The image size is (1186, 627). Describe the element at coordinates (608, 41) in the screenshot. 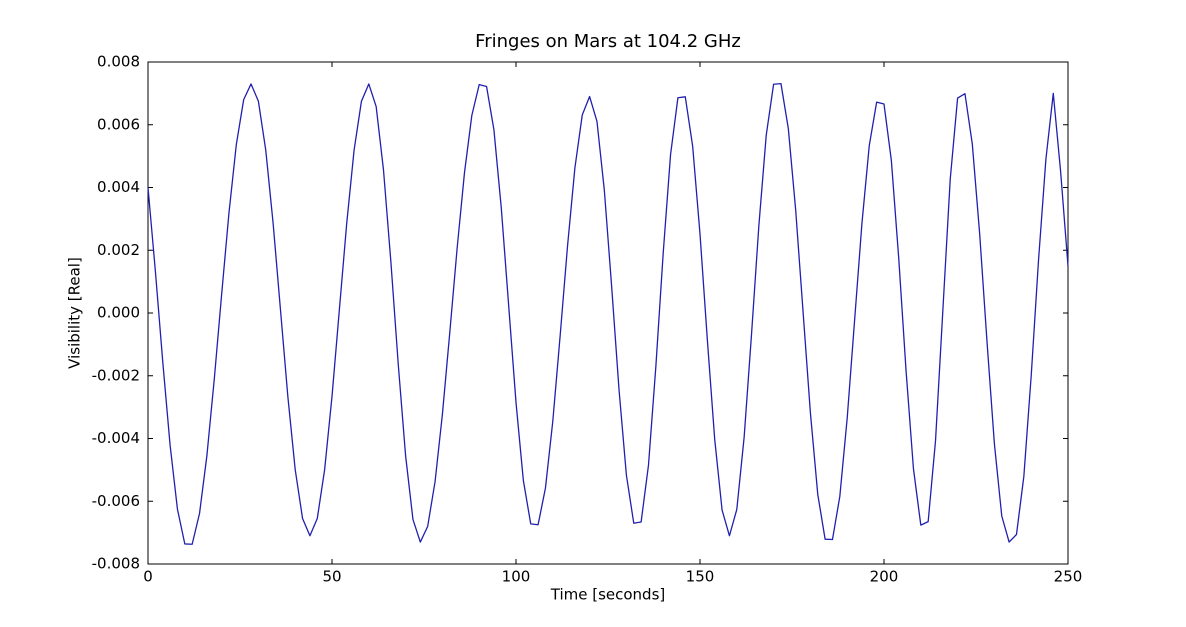

I see `chart-title: Fringes on Mars at 104.2 GHz` at that location.